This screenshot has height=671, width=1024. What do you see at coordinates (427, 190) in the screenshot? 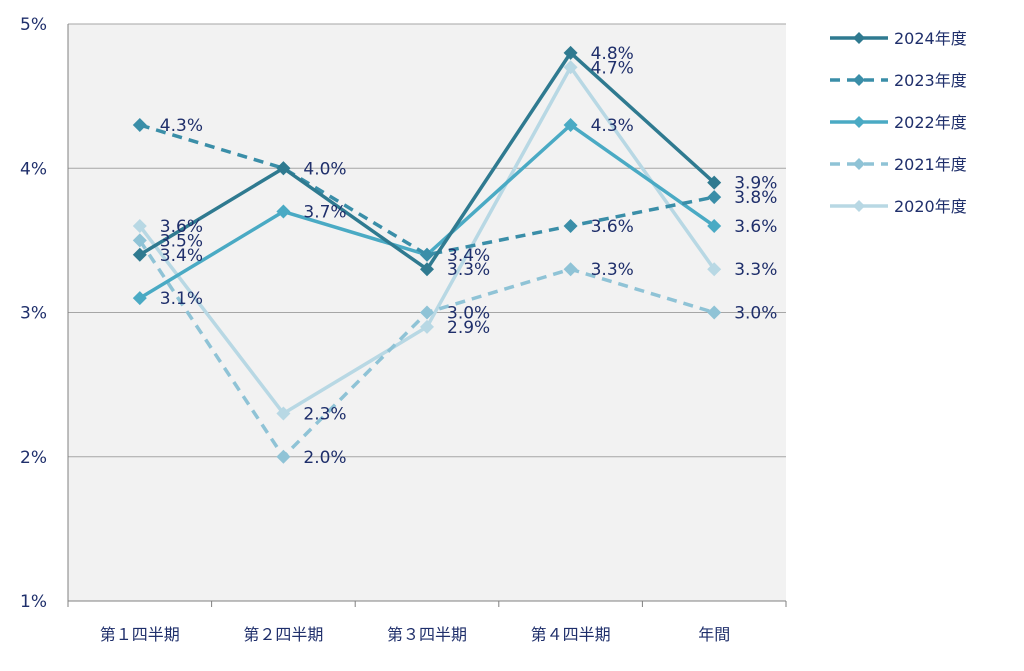
I see `series-line` at bounding box center [427, 190].